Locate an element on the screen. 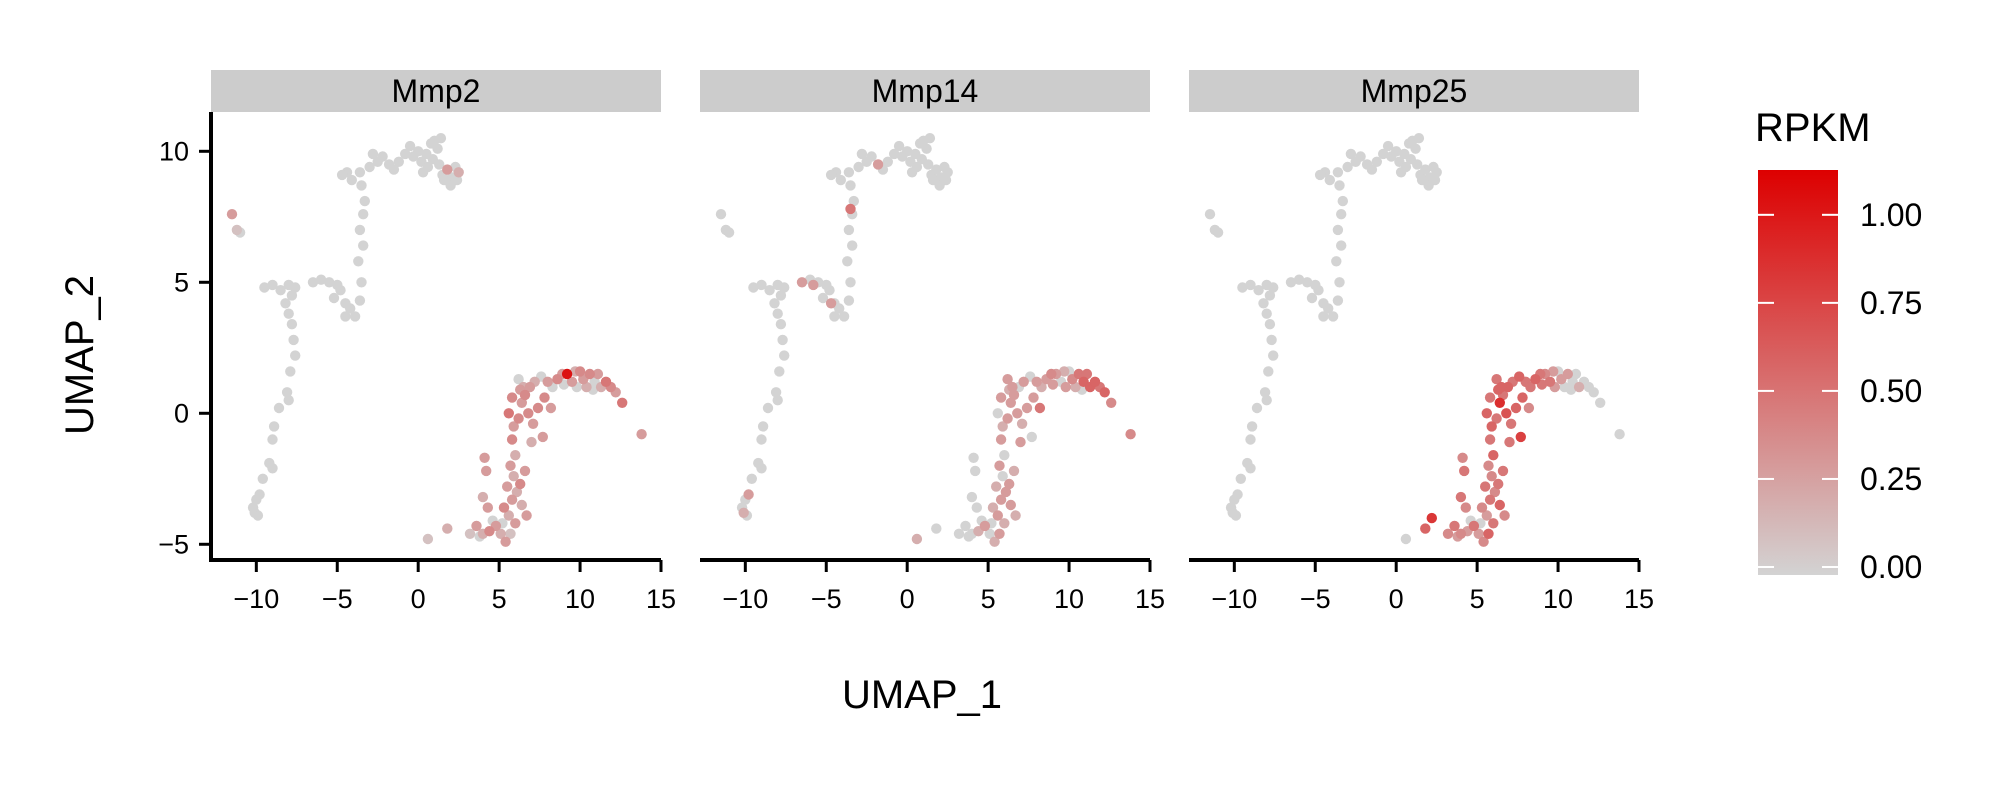  x-tick-label: −10 is located at coordinates (256, 599).